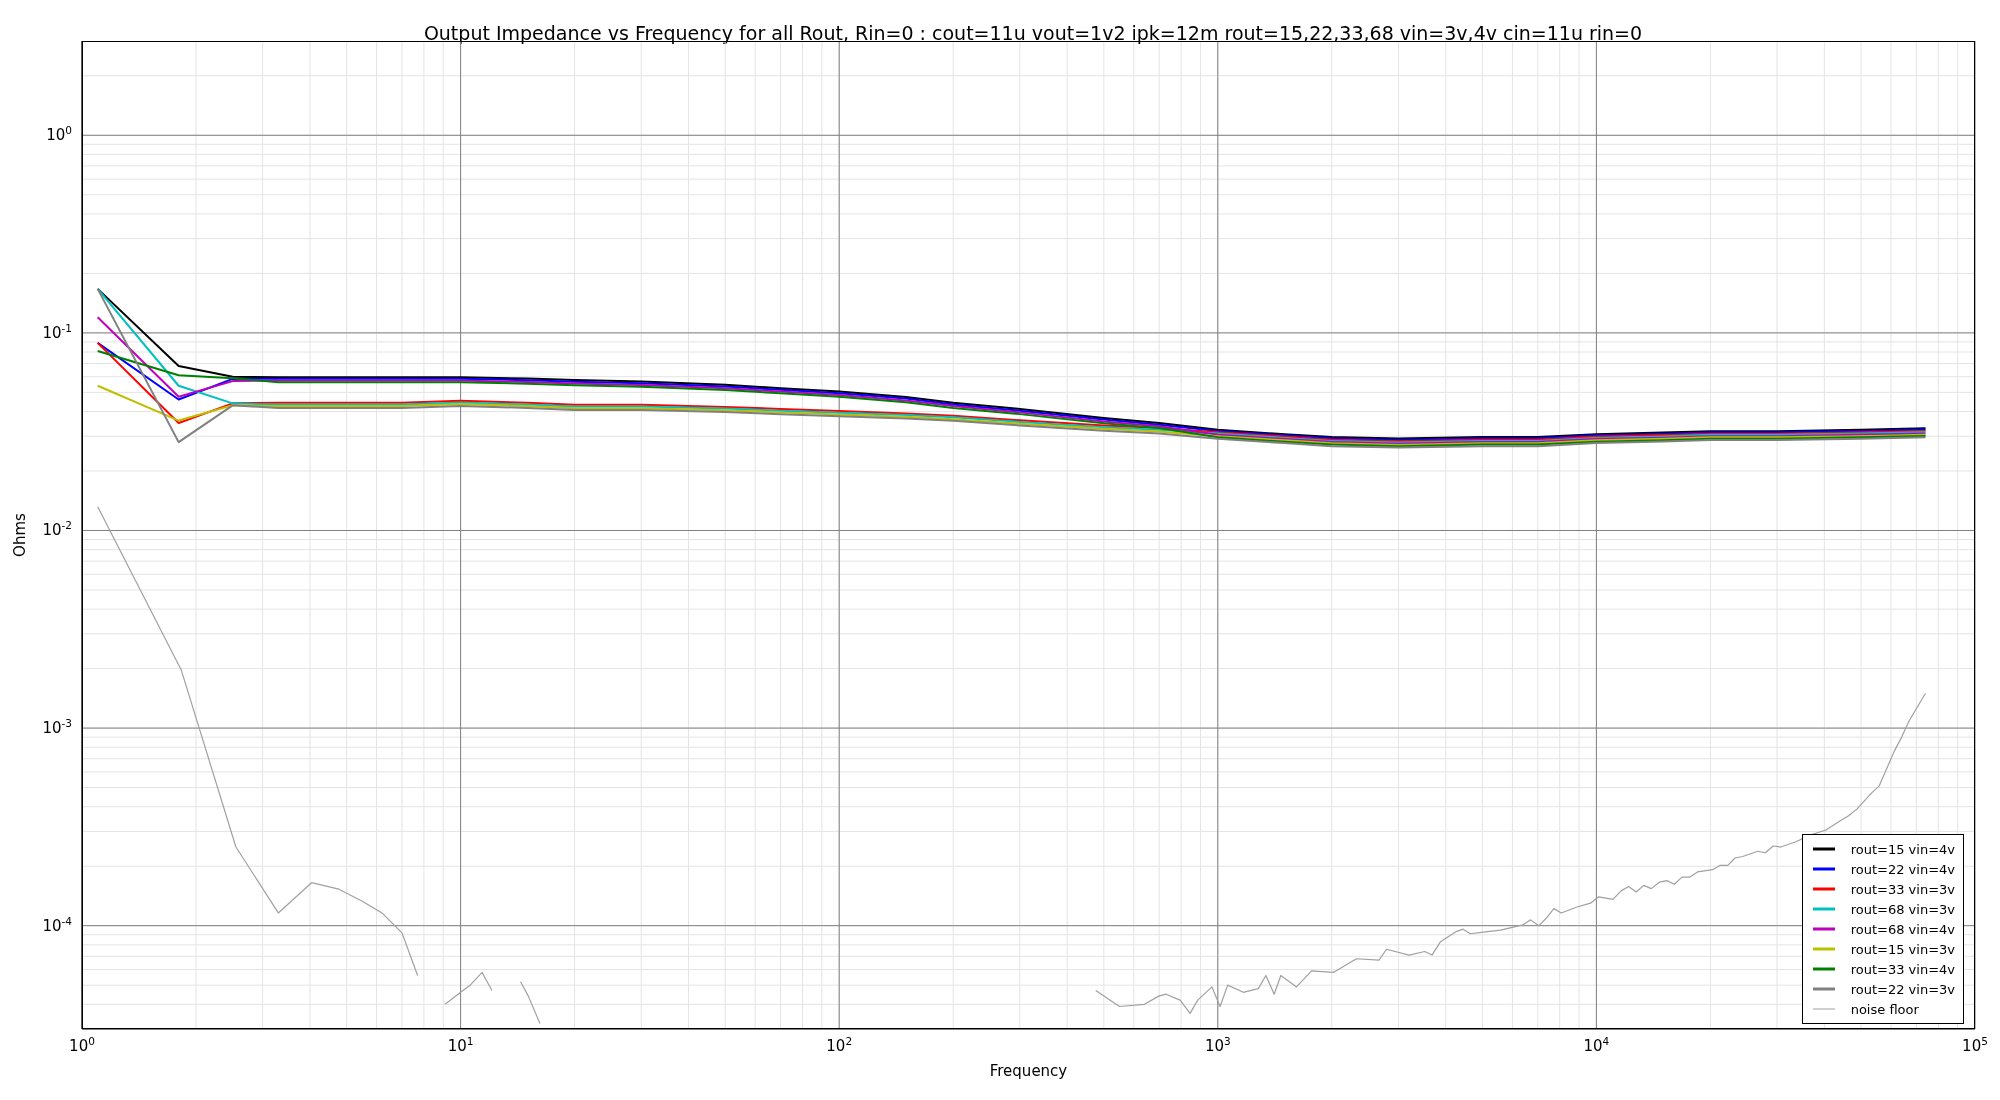  I want to click on x-tick-label: 10$^{0}$, so click(82, 1045).